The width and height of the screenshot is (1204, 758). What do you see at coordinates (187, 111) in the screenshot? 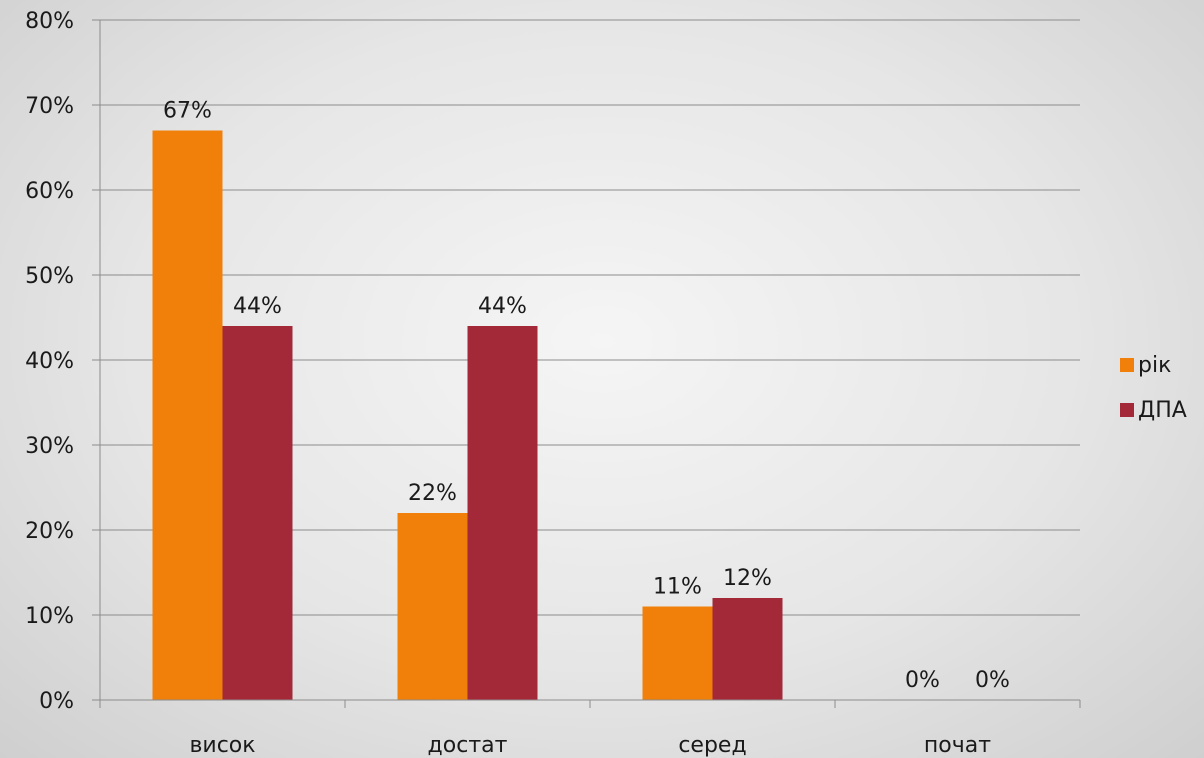
I see `data-label: 67%` at bounding box center [187, 111].